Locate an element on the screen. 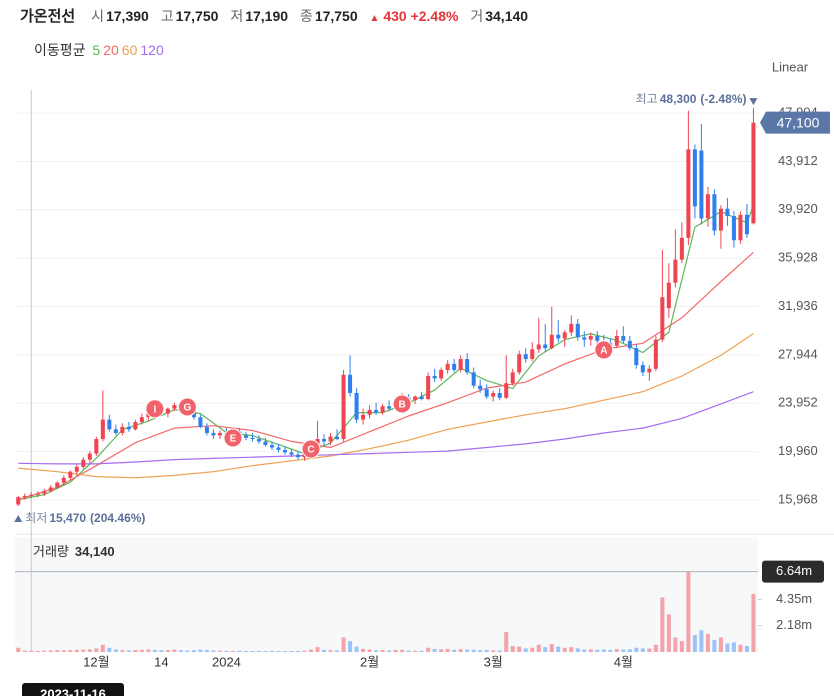 The image size is (834, 696). volume-title-value: 34,140 is located at coordinates (95, 551).